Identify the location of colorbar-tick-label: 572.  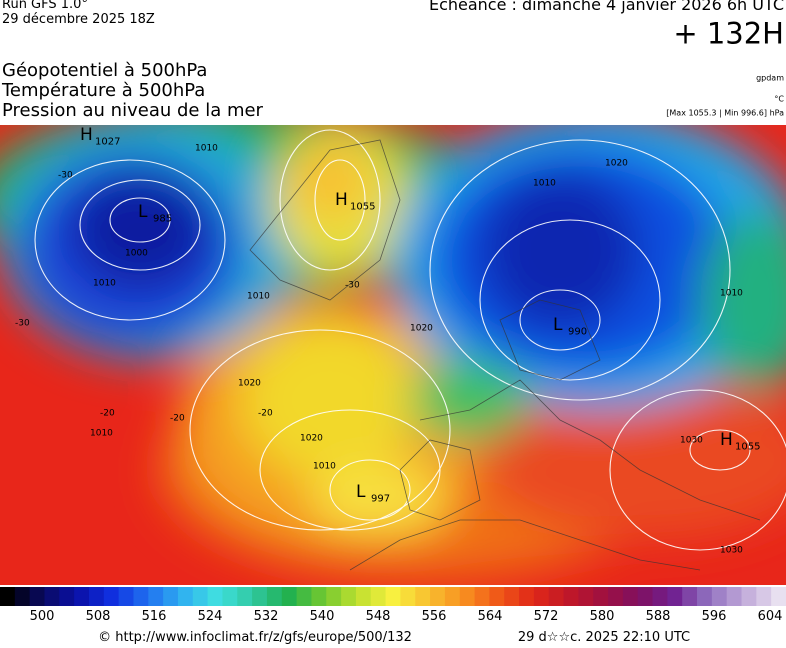
(546, 616).